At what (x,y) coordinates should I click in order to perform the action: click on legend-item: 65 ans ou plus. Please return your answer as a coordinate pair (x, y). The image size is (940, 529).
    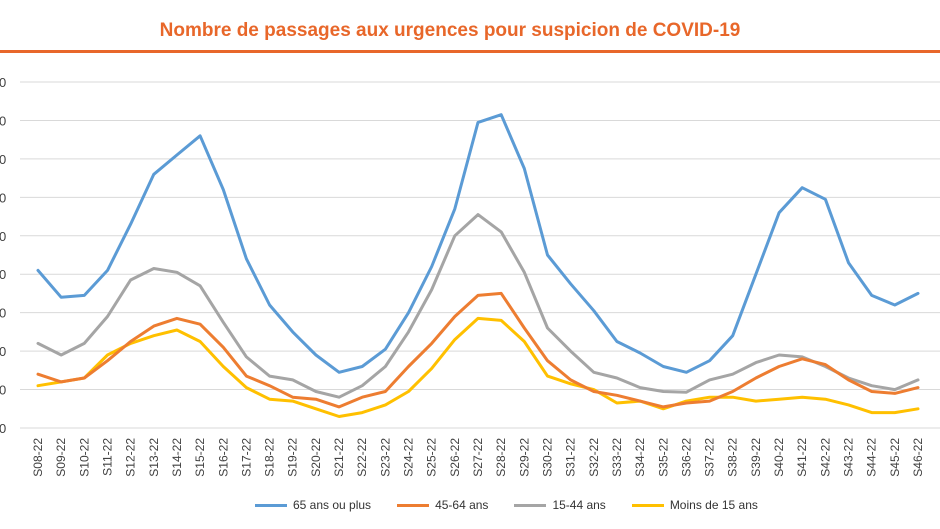
    Looking at the image, I should click on (313, 505).